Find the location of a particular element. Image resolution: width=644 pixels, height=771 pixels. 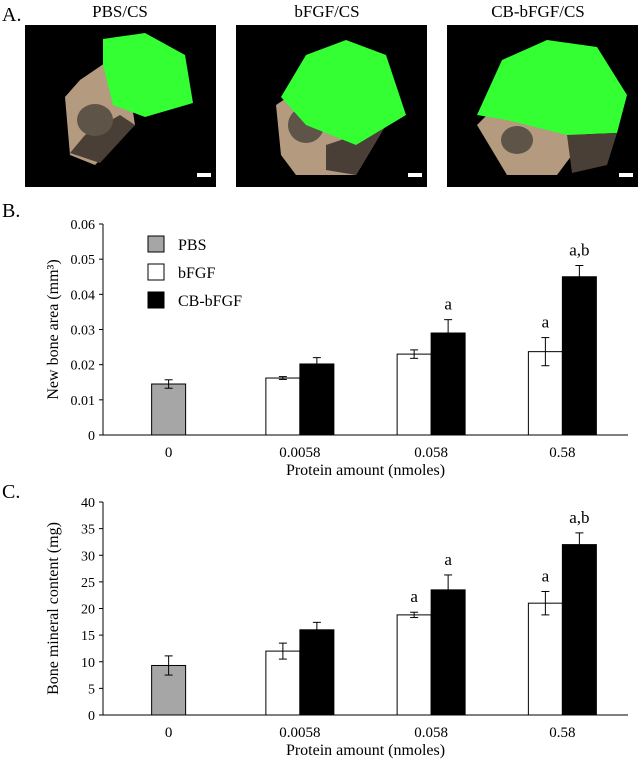

chart-c-y-tick-label: 35 is located at coordinates (88, 530).